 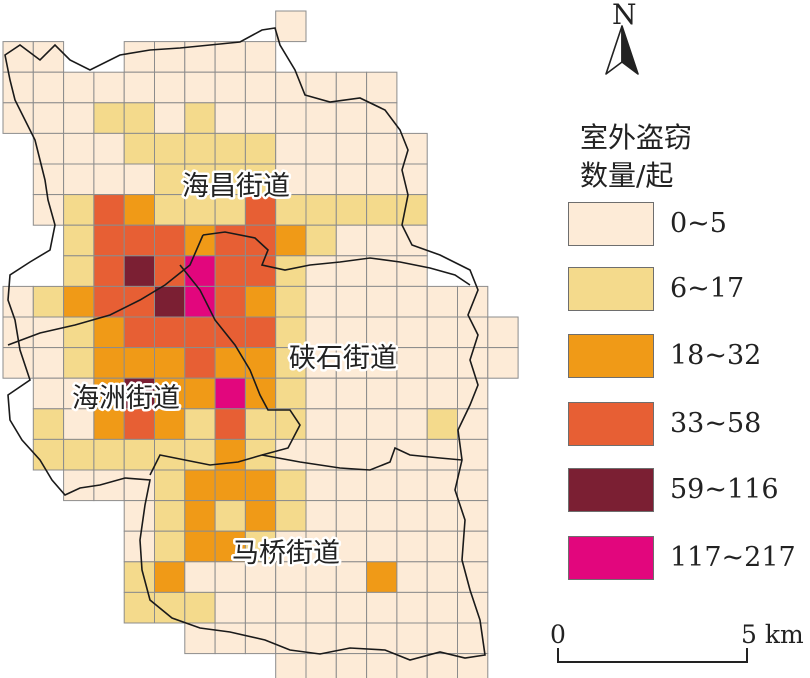 What do you see at coordinates (636, 137) in the screenshot?
I see `legend-title-line1: 室外盗窃` at bounding box center [636, 137].